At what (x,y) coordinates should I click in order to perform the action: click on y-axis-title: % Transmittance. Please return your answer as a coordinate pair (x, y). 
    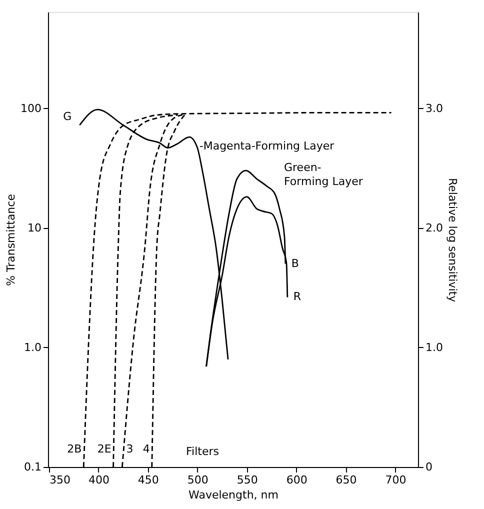
    Looking at the image, I should click on (11, 240).